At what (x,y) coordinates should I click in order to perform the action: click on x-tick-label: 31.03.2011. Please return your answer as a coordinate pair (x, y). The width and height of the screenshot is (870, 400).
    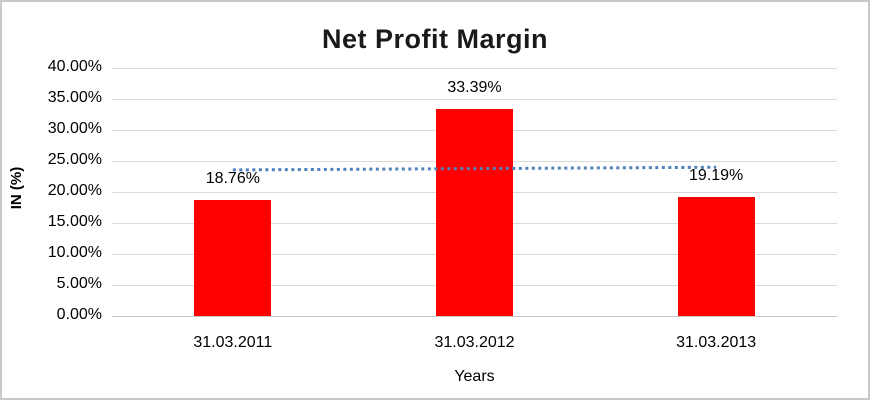
    Looking at the image, I should click on (233, 342).